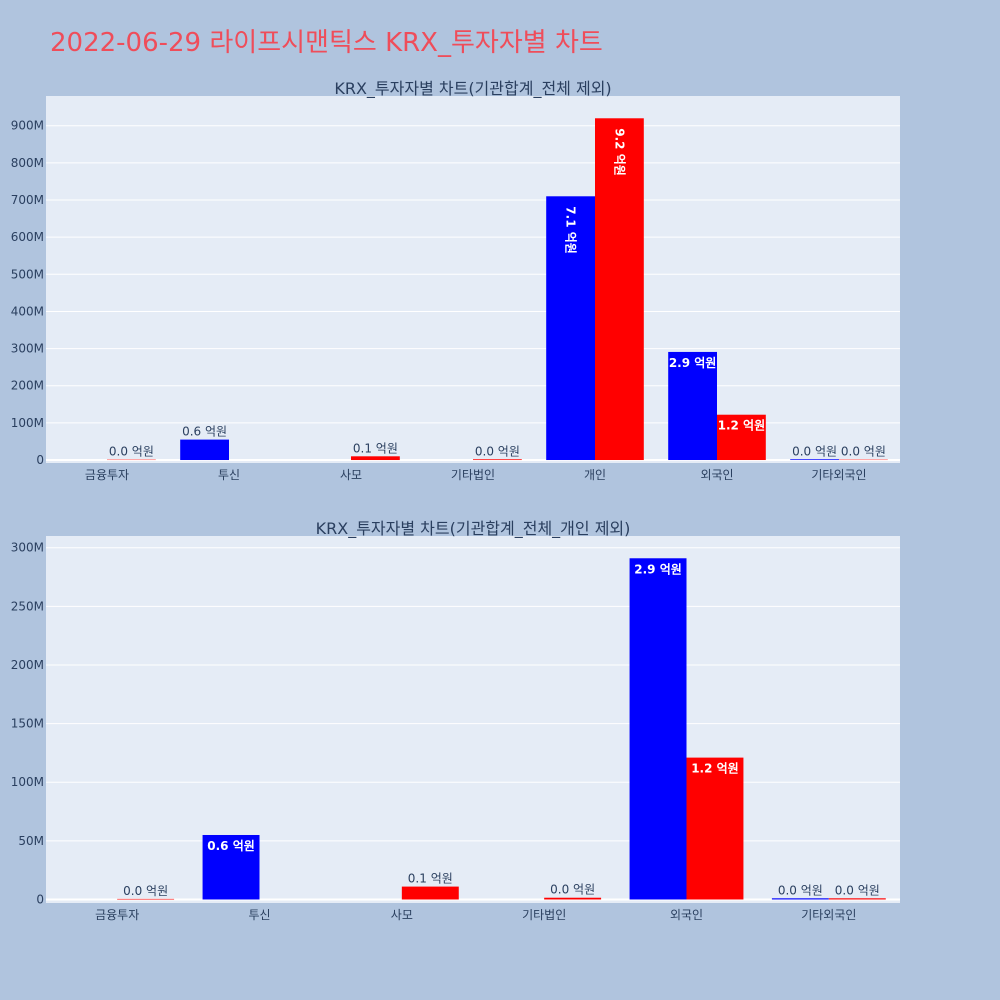 This screenshot has height=1000, width=1000. Describe the element at coordinates (27, 606) in the screenshot. I see `y-tick-label: 250M` at that location.